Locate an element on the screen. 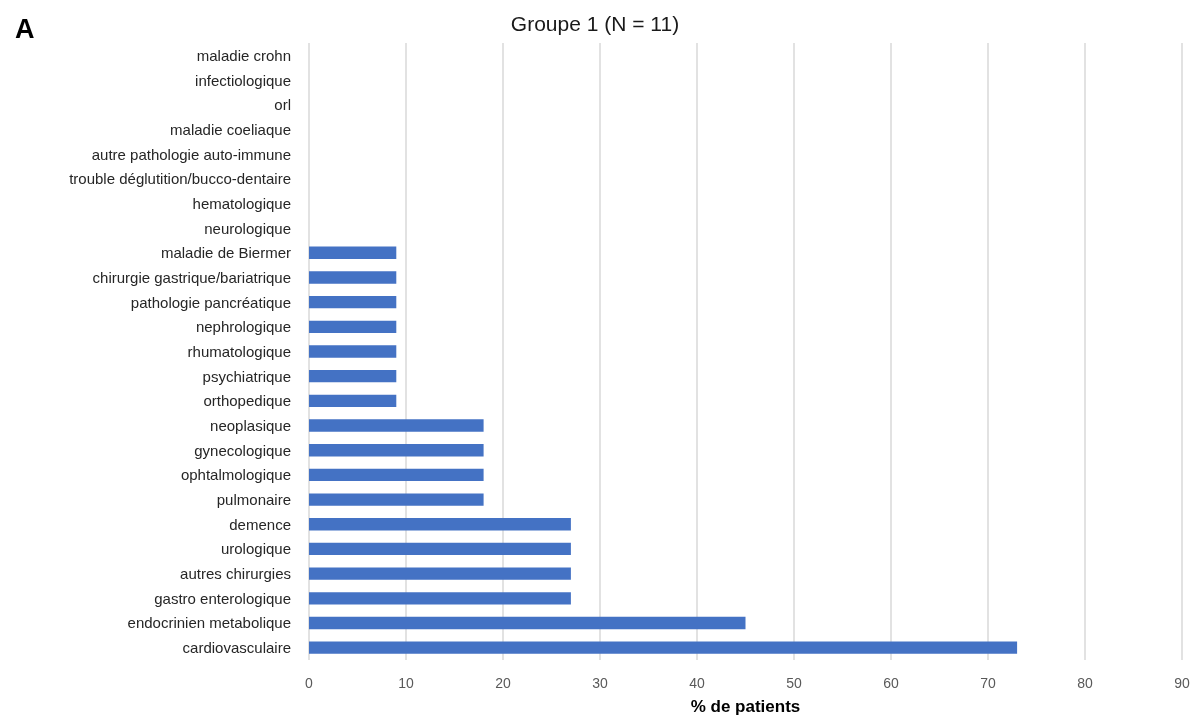 This screenshot has width=1198, height=722. y-tick-label: neoplasique is located at coordinates (250, 426).